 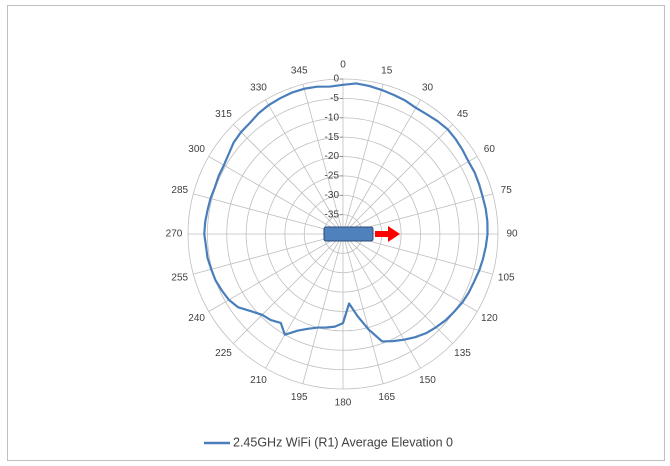 What do you see at coordinates (196, 149) in the screenshot?
I see `angle-tick-label: 300` at bounding box center [196, 149].